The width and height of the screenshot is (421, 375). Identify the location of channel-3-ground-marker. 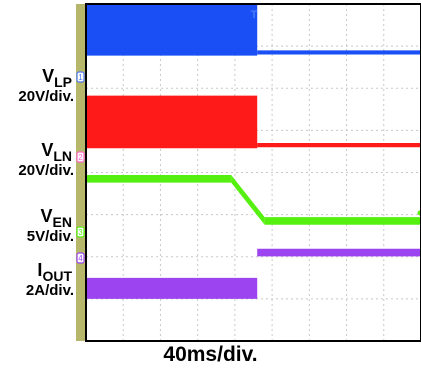
(80, 232).